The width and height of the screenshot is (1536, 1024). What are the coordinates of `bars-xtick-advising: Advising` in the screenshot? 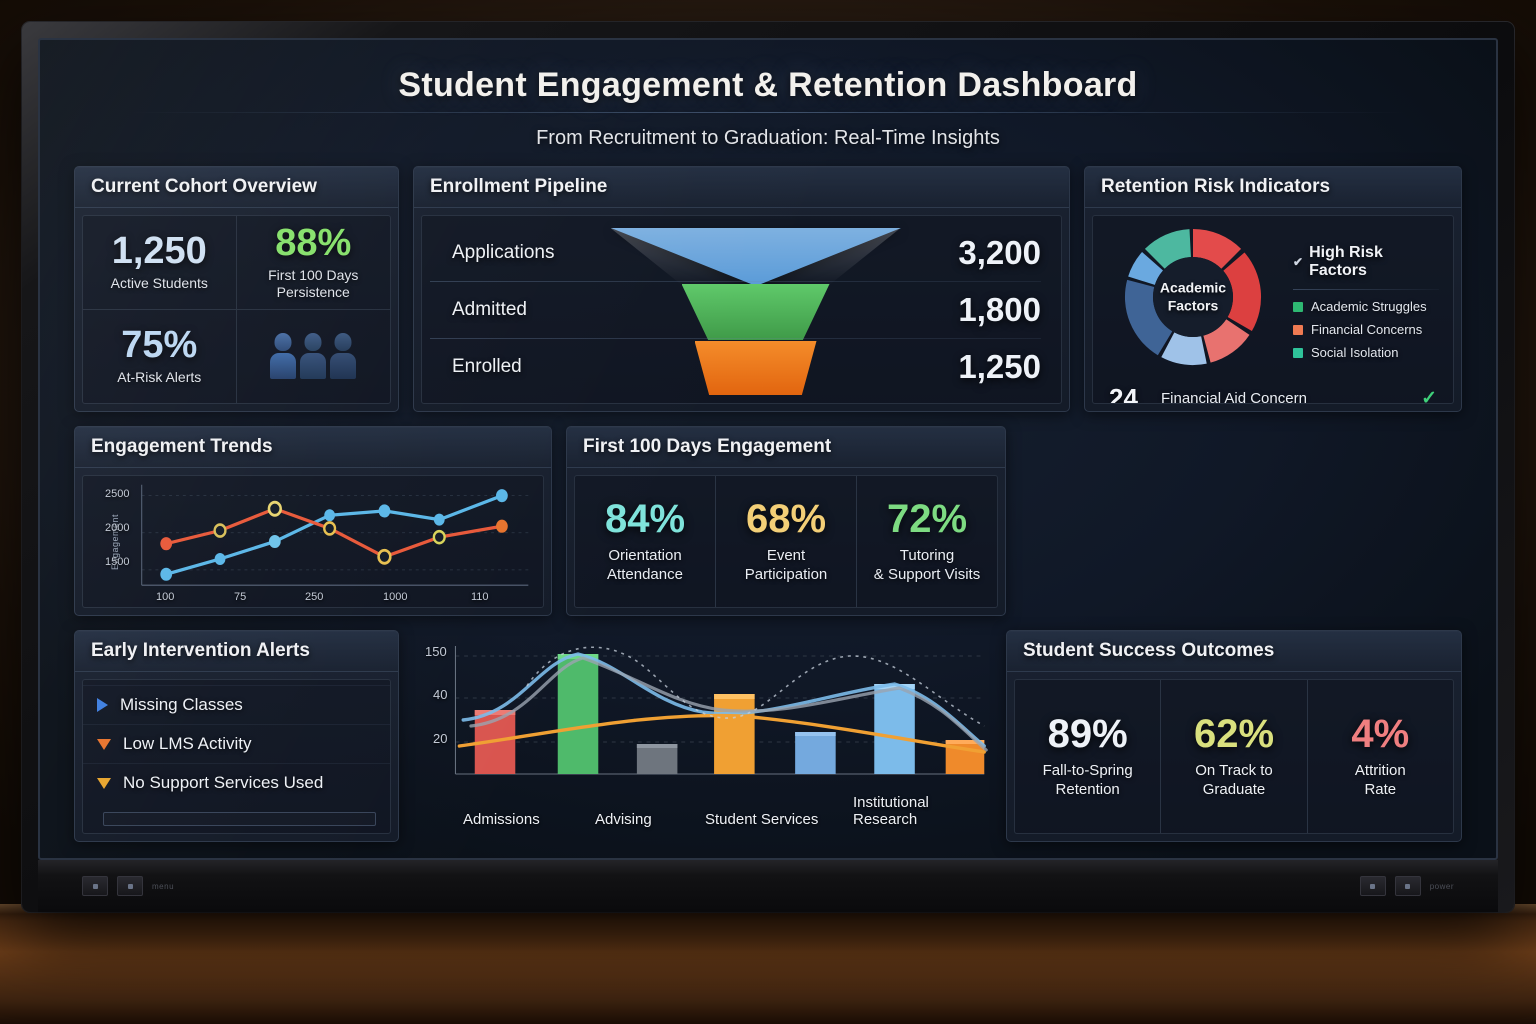 It's located at (623, 819).